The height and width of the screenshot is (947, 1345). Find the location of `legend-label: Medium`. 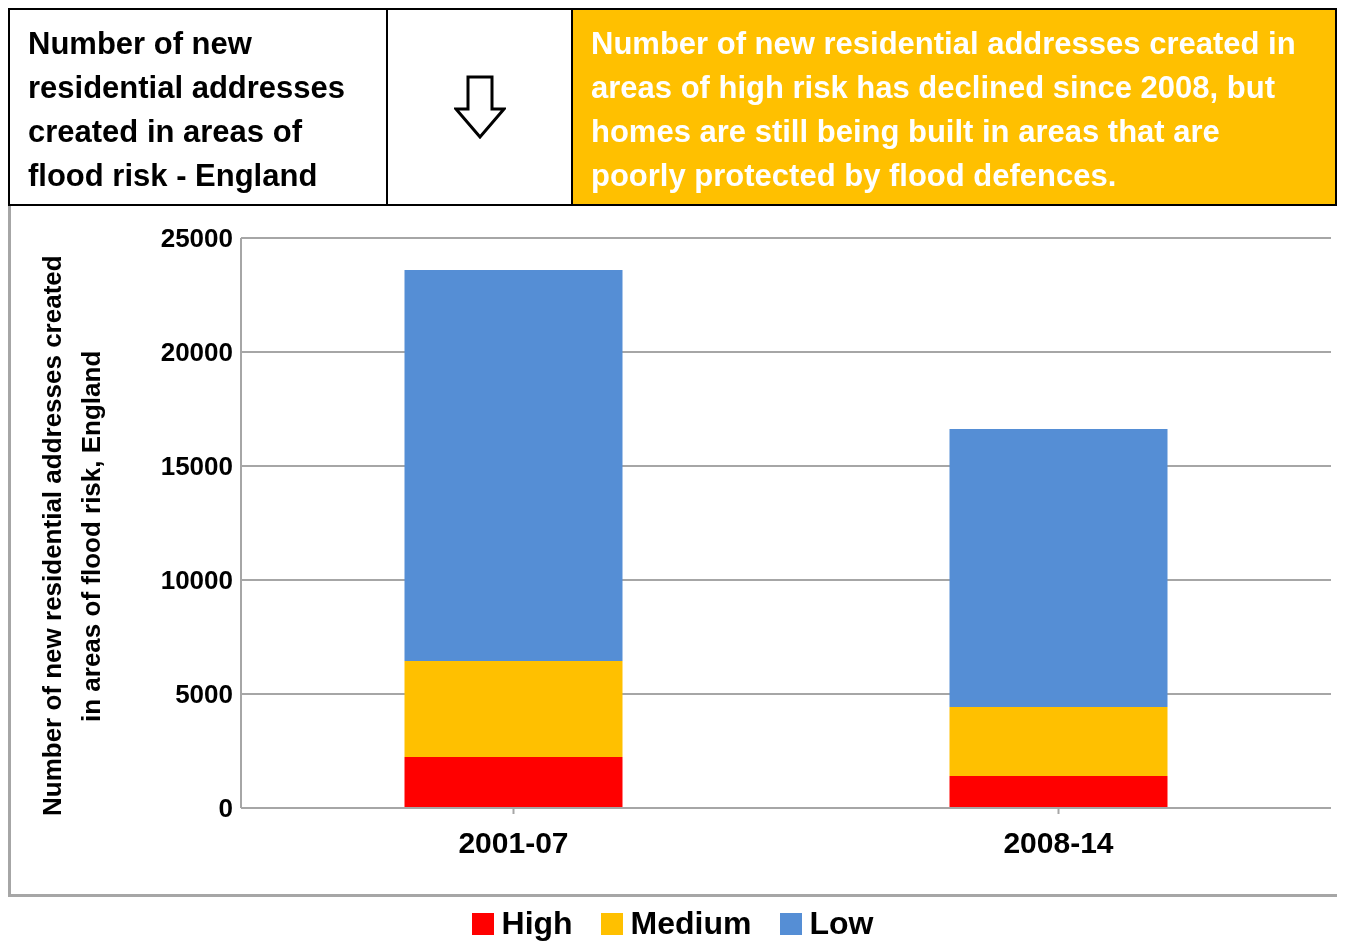

legend-label: Medium is located at coordinates (691, 923).